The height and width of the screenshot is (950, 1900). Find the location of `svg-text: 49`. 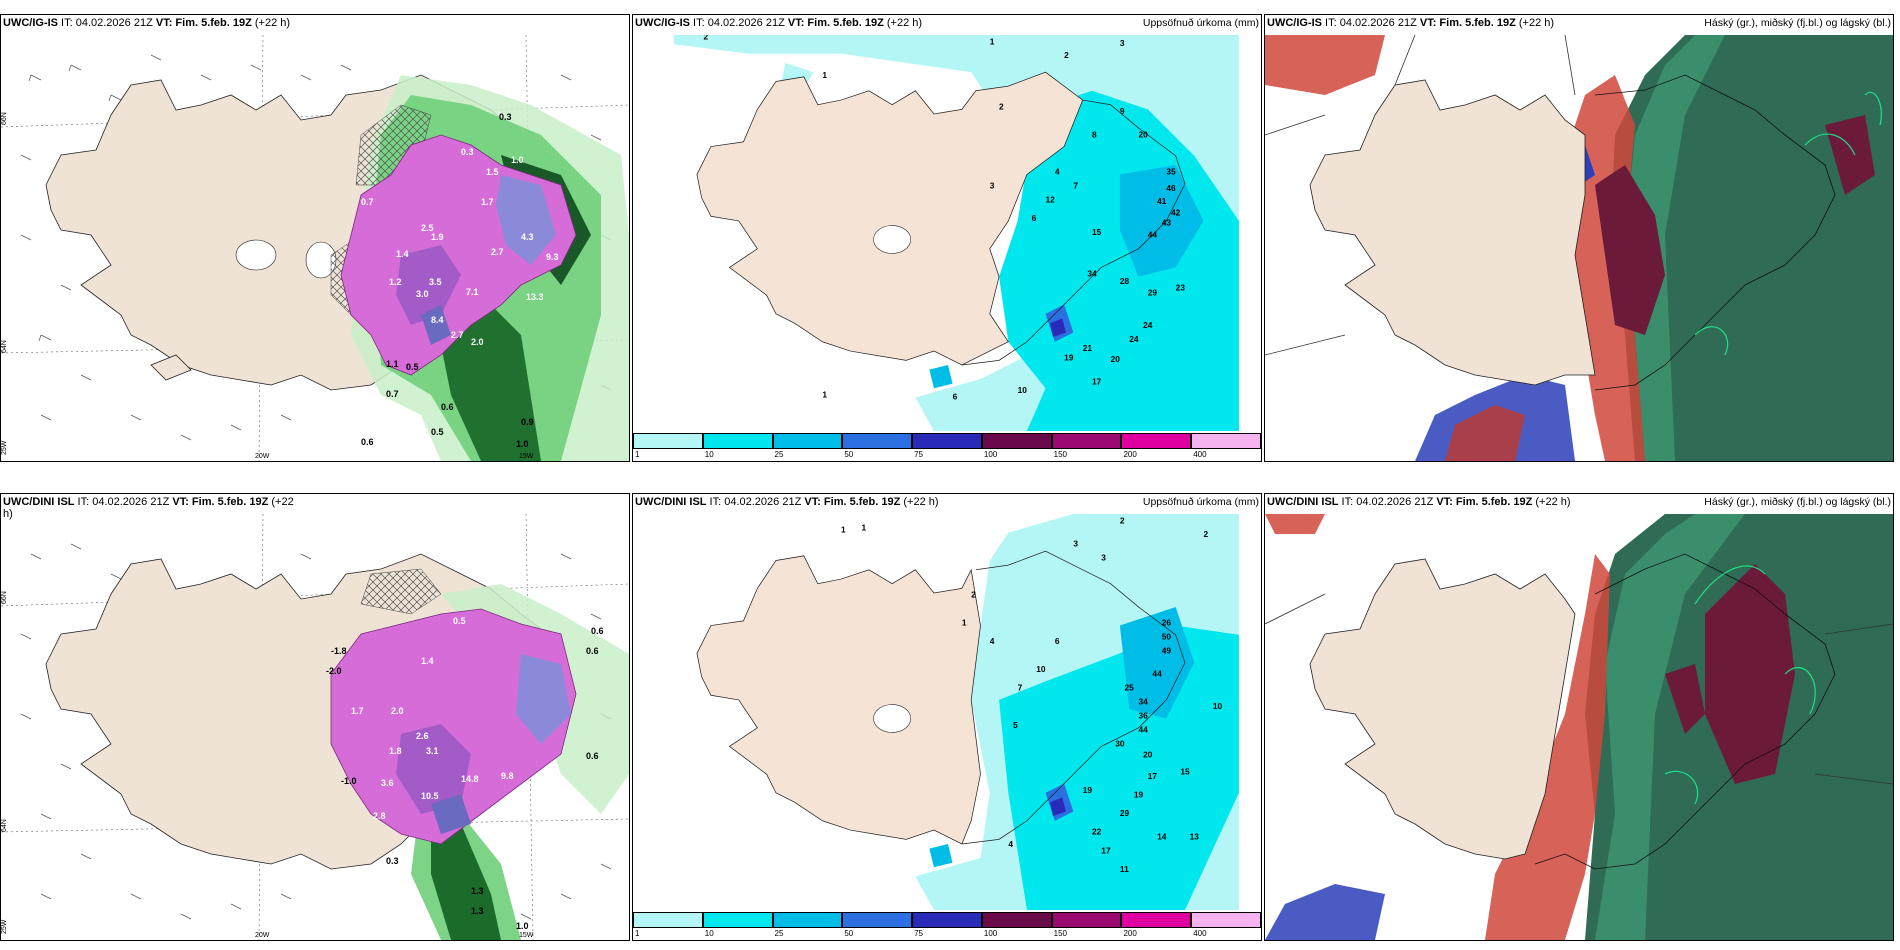

svg-text: 49 is located at coordinates (1167, 650).